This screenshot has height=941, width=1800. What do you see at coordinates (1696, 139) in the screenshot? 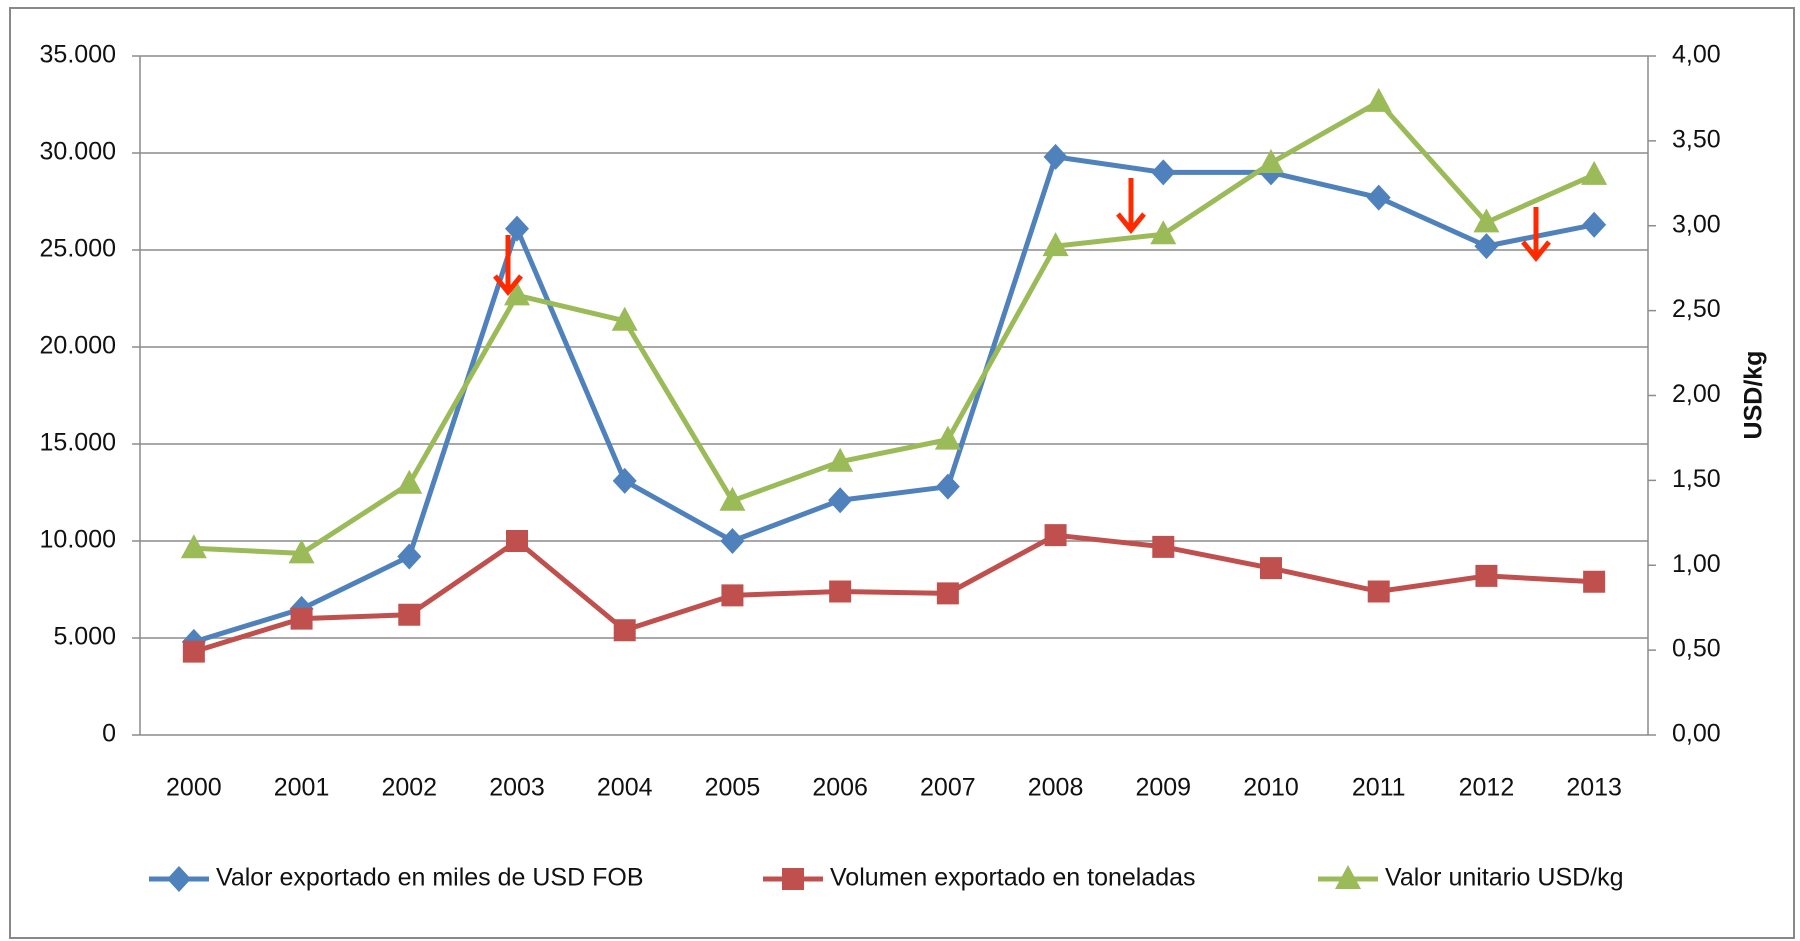
I see `y2-tick-label: 3,50` at bounding box center [1696, 139].